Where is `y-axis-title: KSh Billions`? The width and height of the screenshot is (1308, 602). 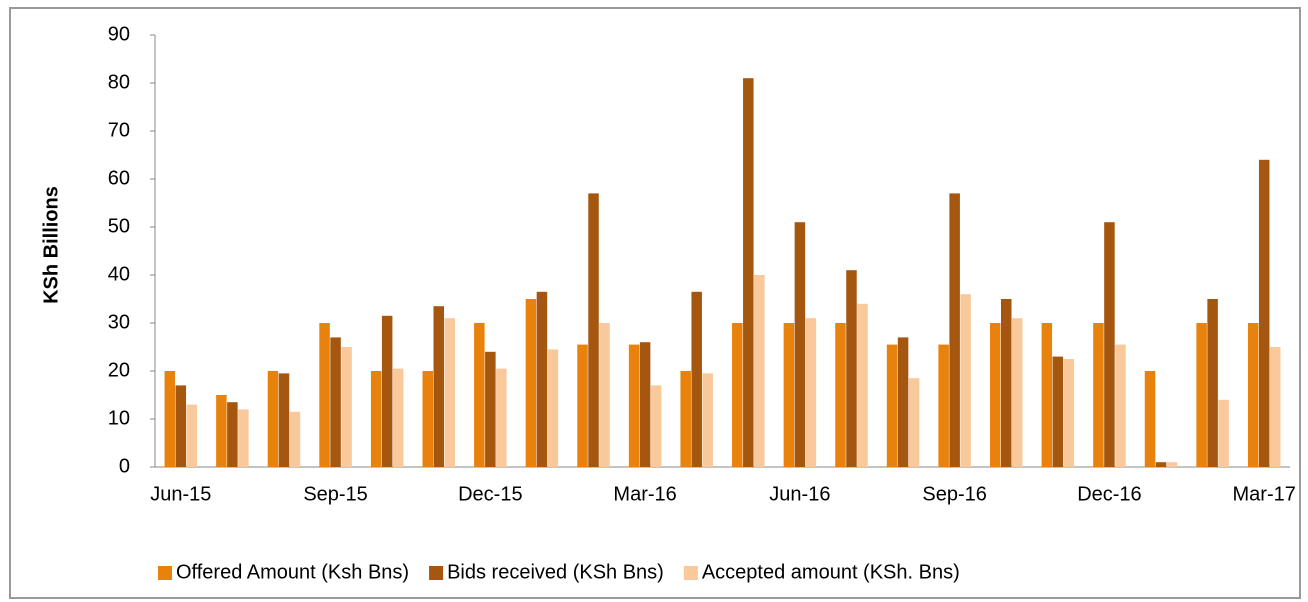
y-axis-title: KSh Billions is located at coordinates (51, 245).